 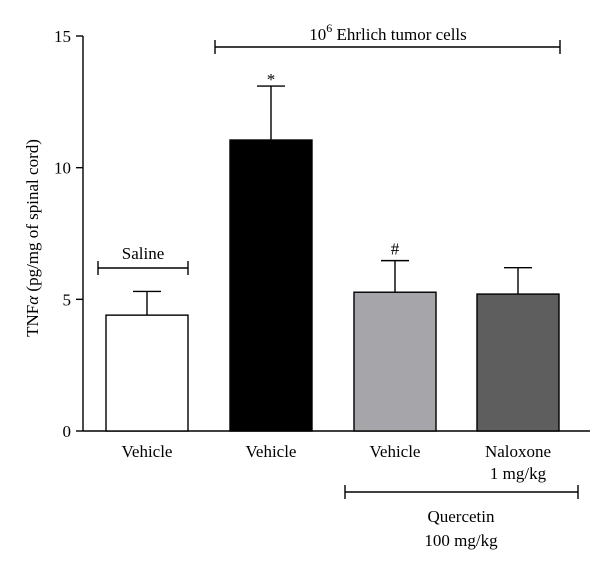 I want to click on category-label-1: Vehicle, so click(x=271, y=451).